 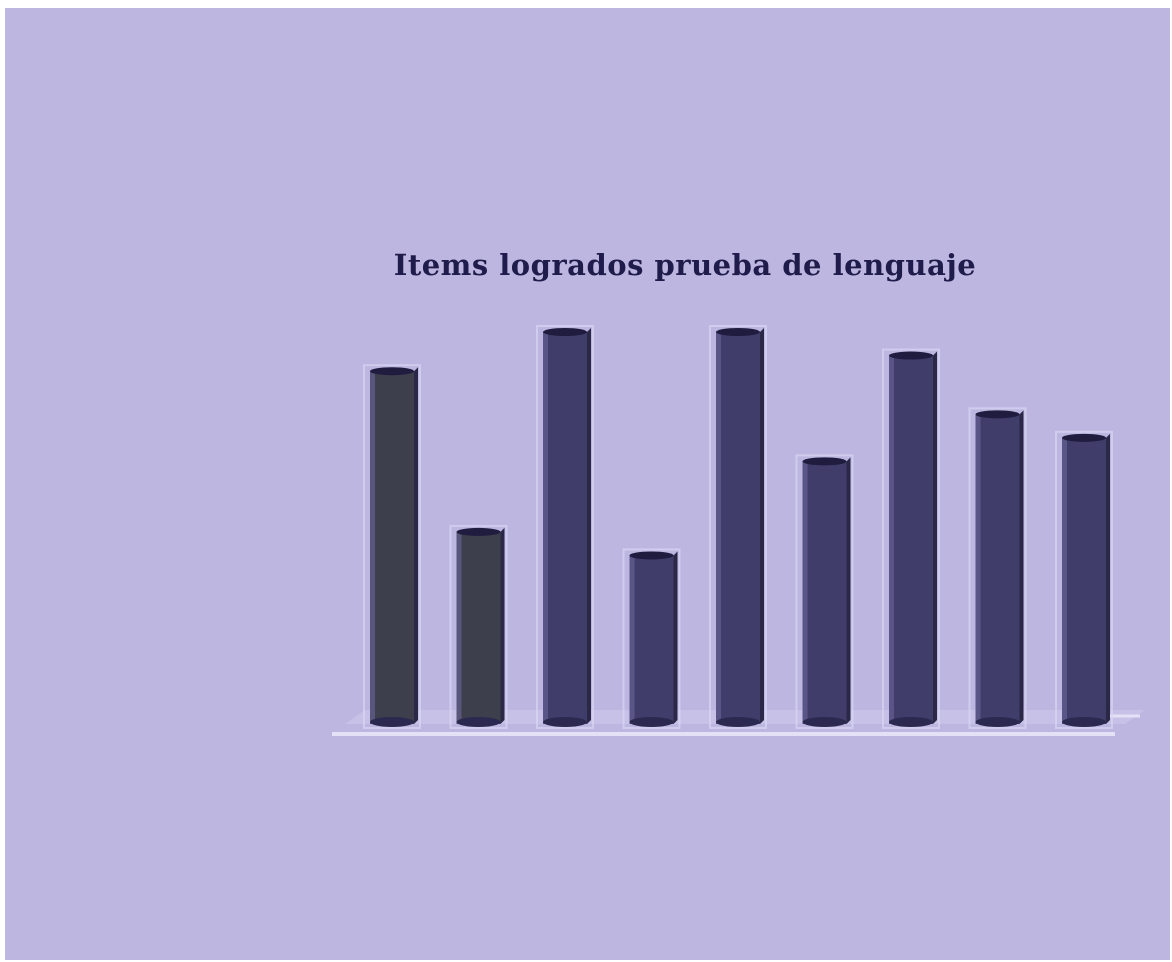 What do you see at coordinates (685, 265) in the screenshot?
I see `chart-title: Items logrados prueba de lenguaje` at bounding box center [685, 265].